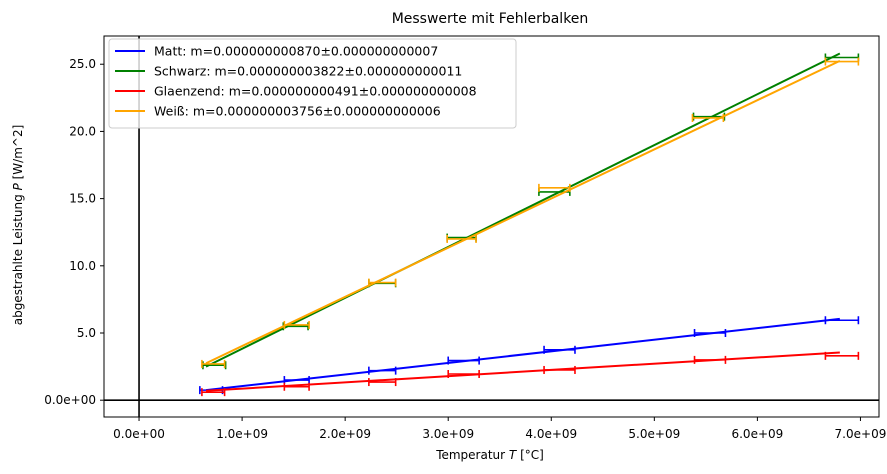 The image size is (887, 474). I want to click on series-1-fit-line, so click(522, 354).